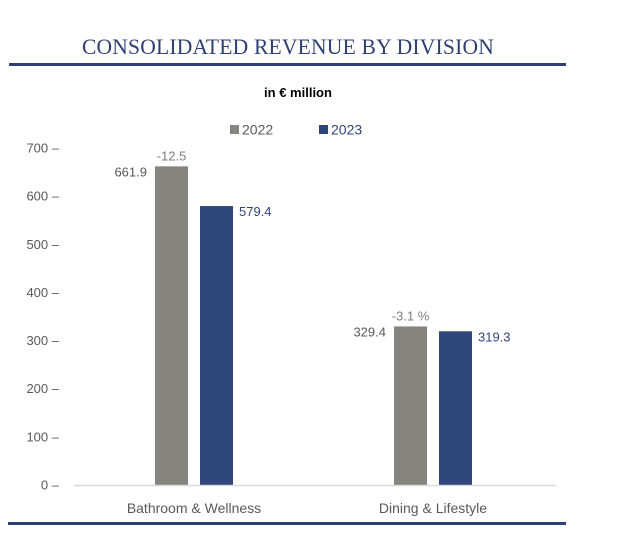 The height and width of the screenshot is (538, 636). What do you see at coordinates (287, 523) in the screenshot?
I see `bottom-divider` at bounding box center [287, 523].